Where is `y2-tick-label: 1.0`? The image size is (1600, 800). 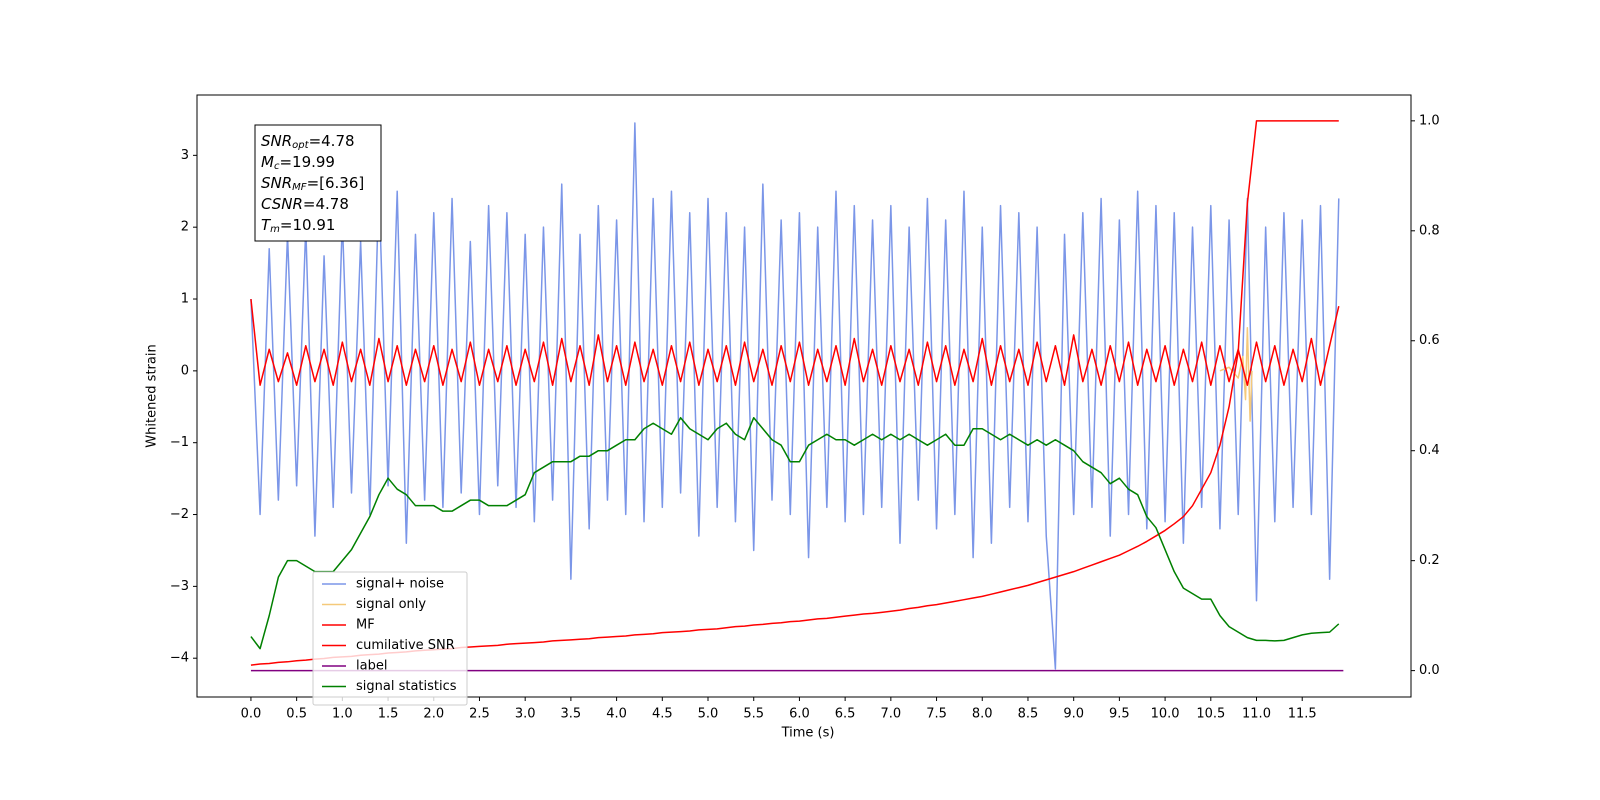 y2-tick-label: 1.0 is located at coordinates (1429, 120).